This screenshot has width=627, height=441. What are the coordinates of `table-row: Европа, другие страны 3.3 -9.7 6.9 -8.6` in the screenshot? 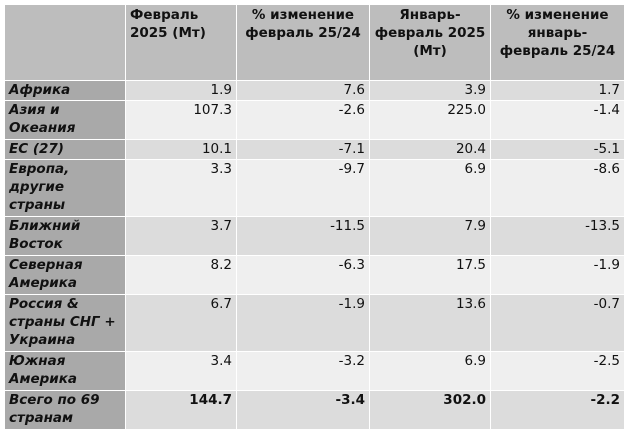 It's located at (314, 188).